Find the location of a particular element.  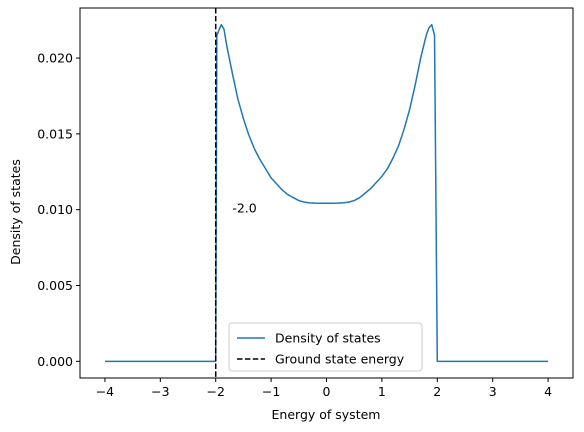

legend-box is located at coordinates (325, 347).